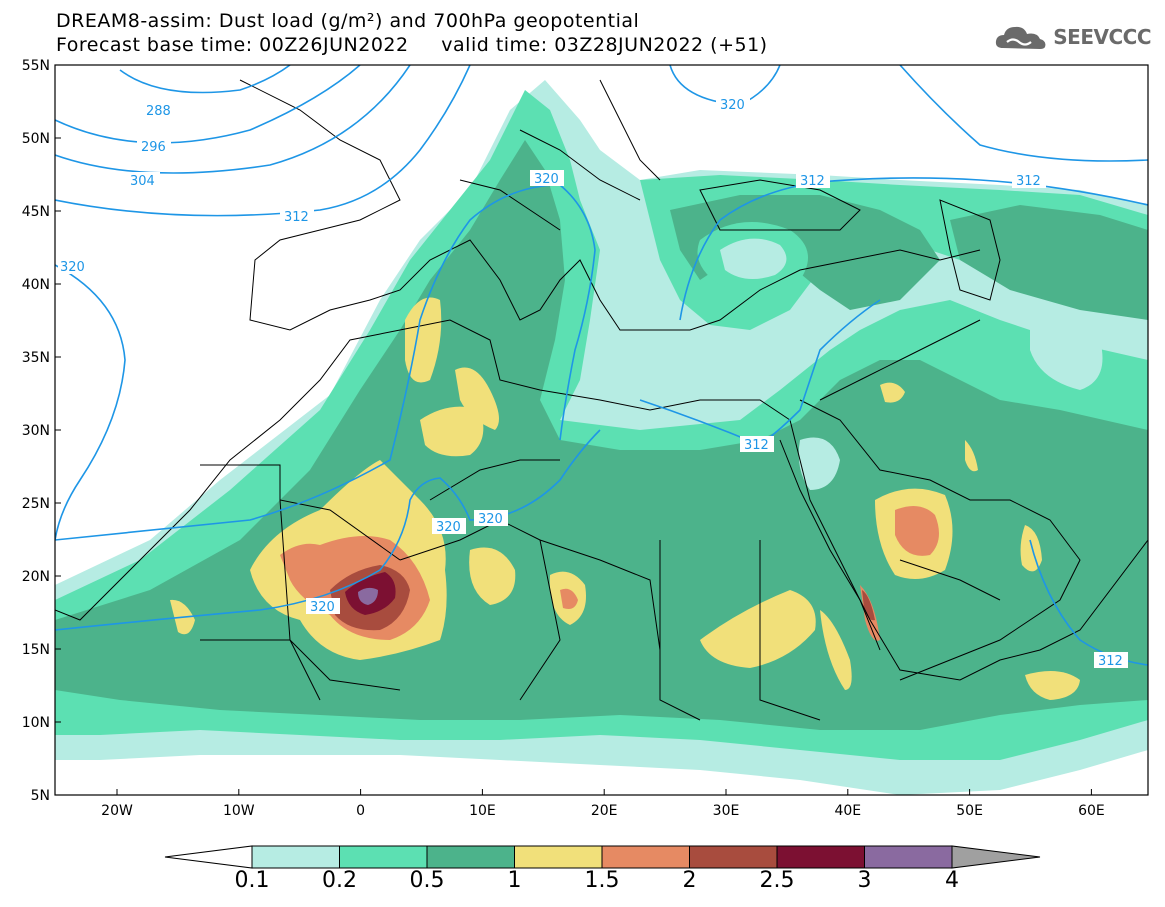  What do you see at coordinates (36, 66) in the screenshot?
I see `lat-label: 55N` at bounding box center [36, 66].